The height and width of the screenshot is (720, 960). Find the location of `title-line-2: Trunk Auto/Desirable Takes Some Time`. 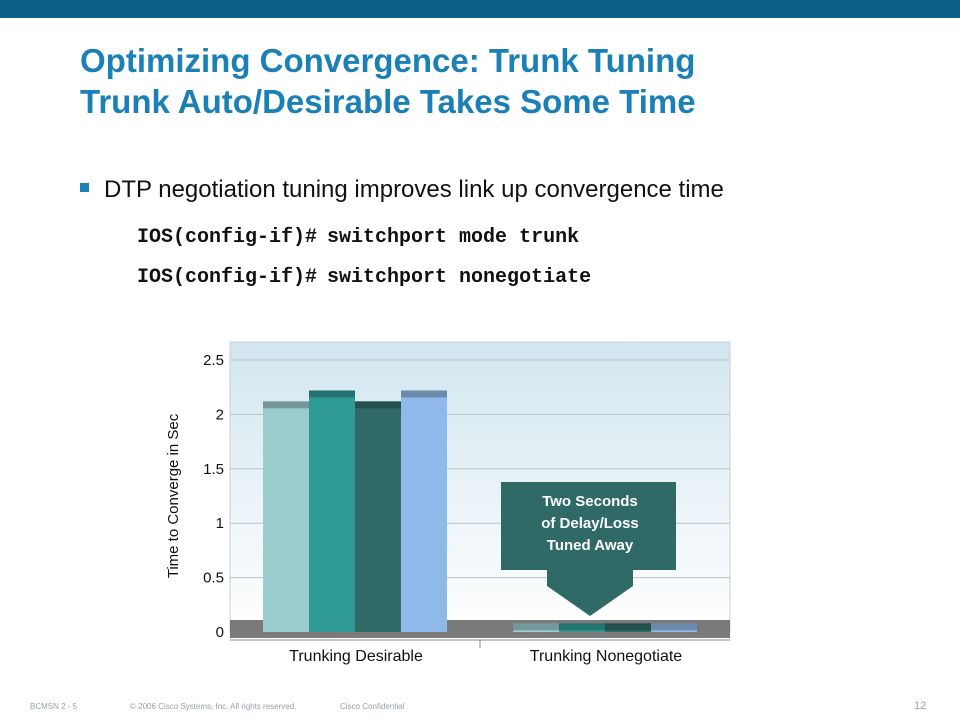

title-line-2: Trunk Auto/Desirable Takes Some Time is located at coordinates (388, 101).